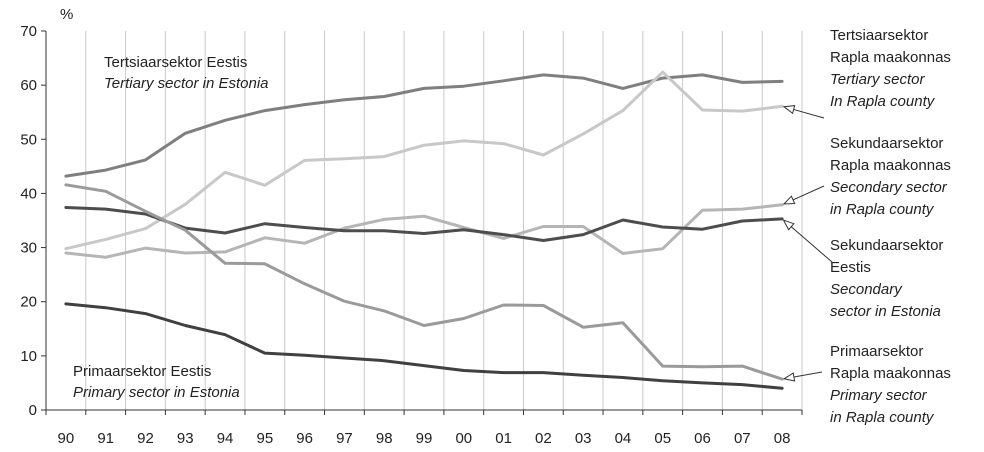 This screenshot has width=984, height=452. Describe the element at coordinates (890, 373) in the screenshot. I see `label-primary-rapla-et-2: Rapla maakonnas` at that location.